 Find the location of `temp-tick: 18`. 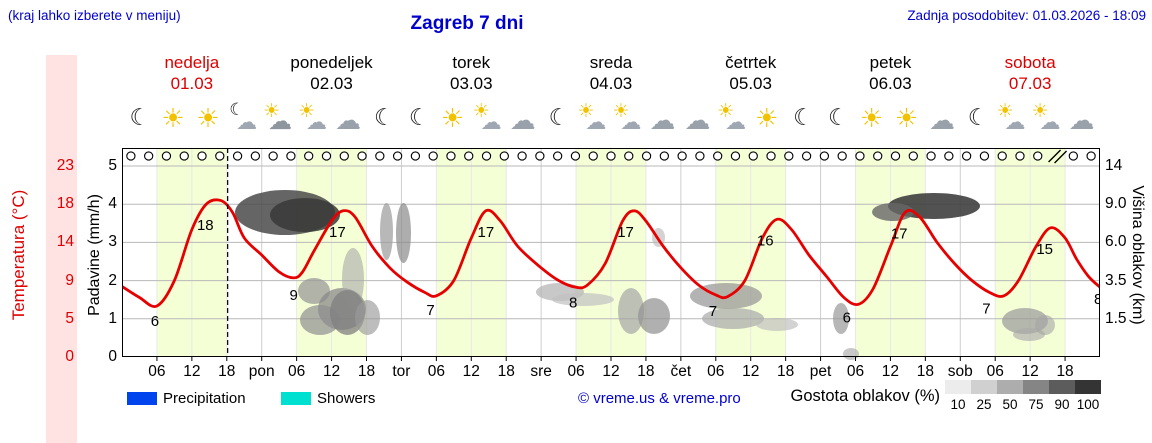

temp-tick: 18 is located at coordinates (65, 204).